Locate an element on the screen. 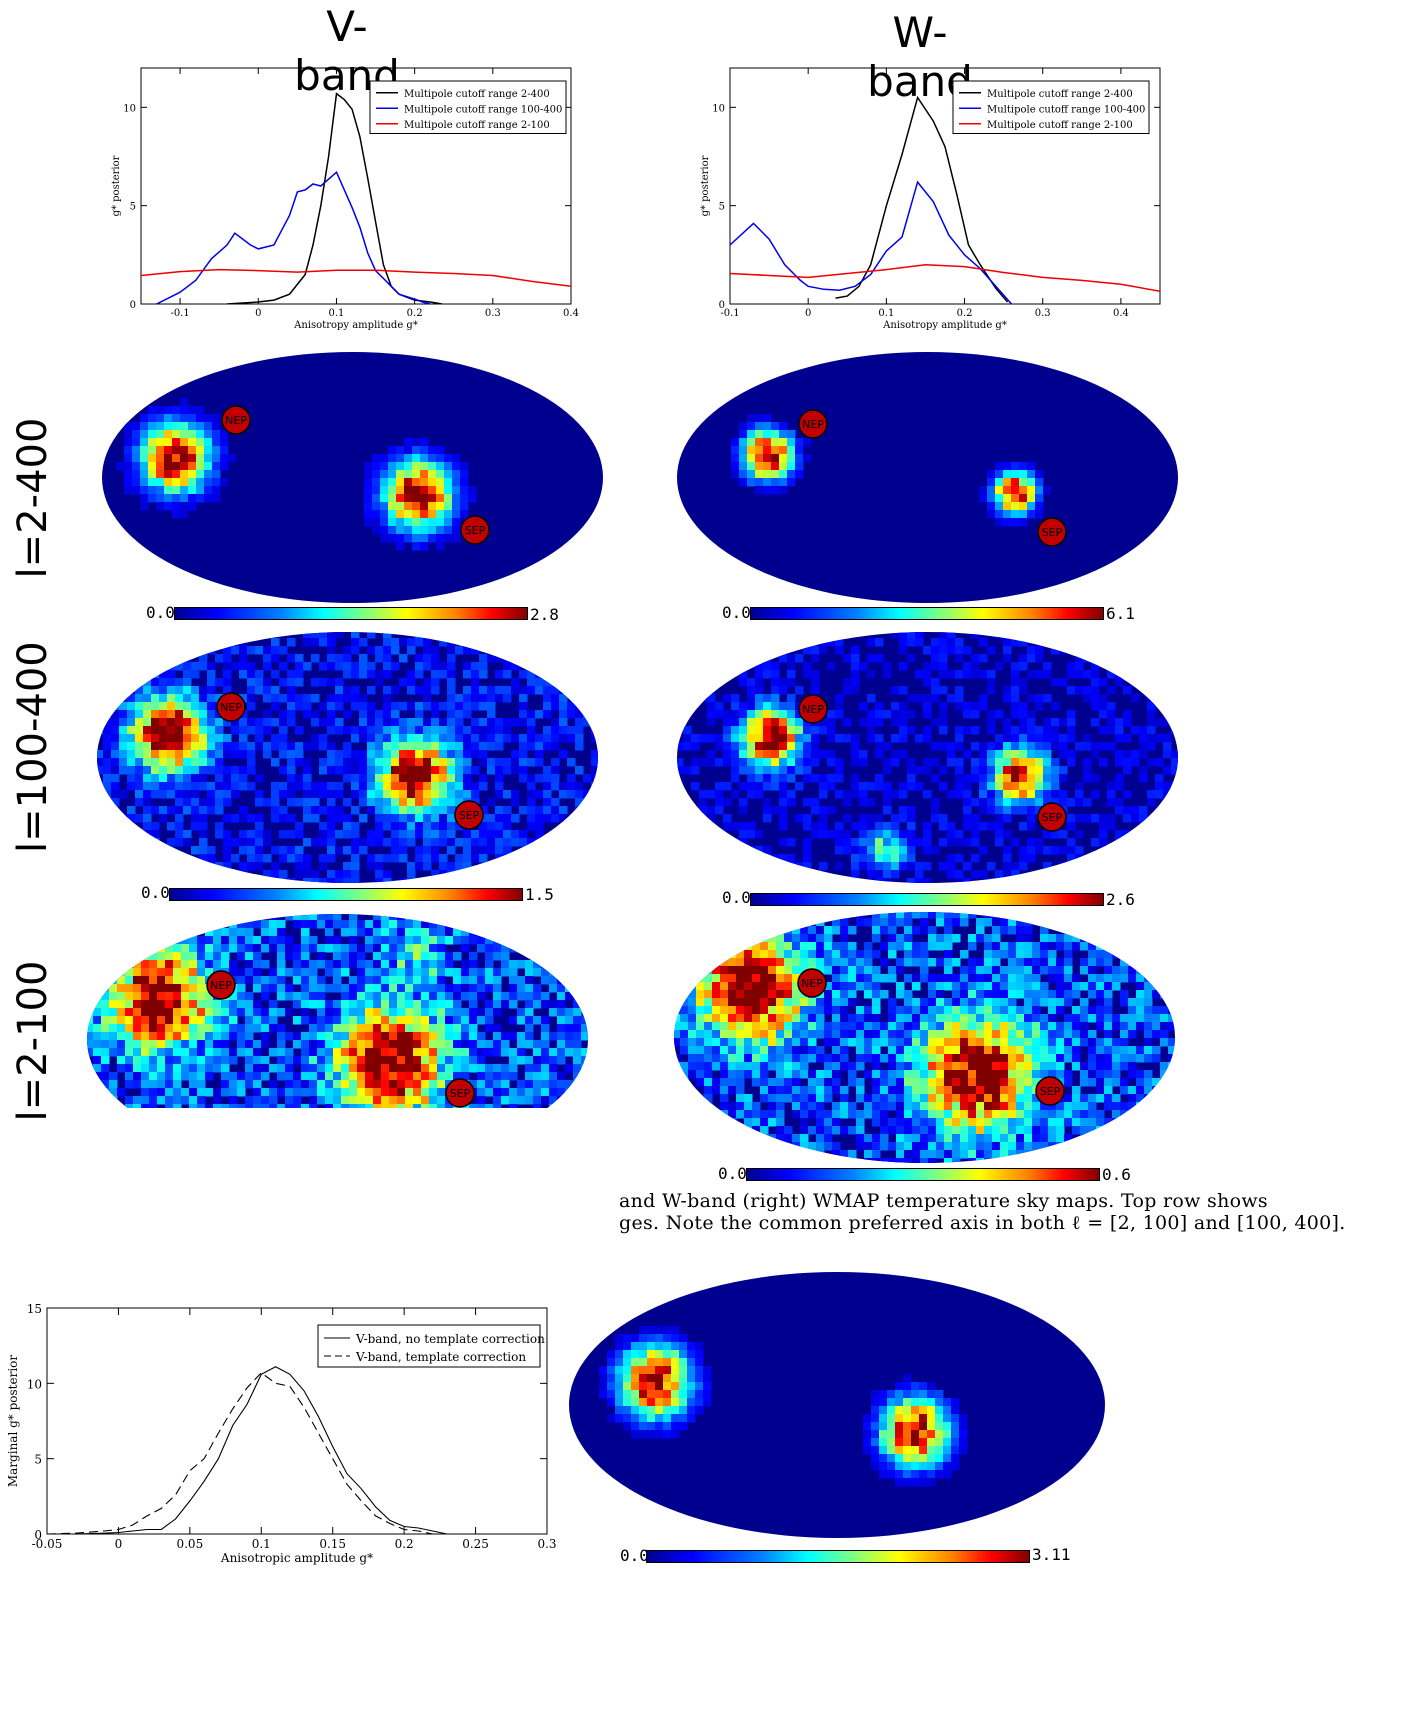 This screenshot has width=1403, height=1727. x-tick-label: -0.05 is located at coordinates (47, 1544).